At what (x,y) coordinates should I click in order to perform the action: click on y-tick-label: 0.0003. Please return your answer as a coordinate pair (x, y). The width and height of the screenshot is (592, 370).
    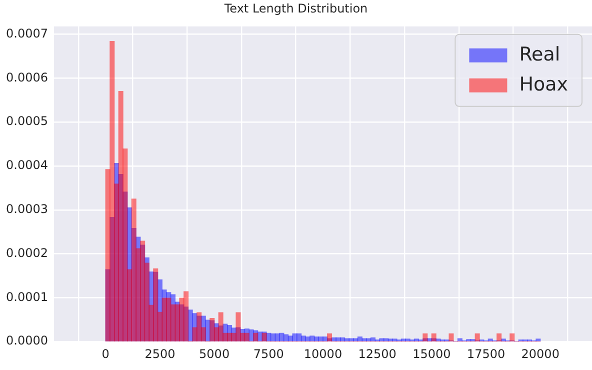
    Looking at the image, I should click on (27, 209).